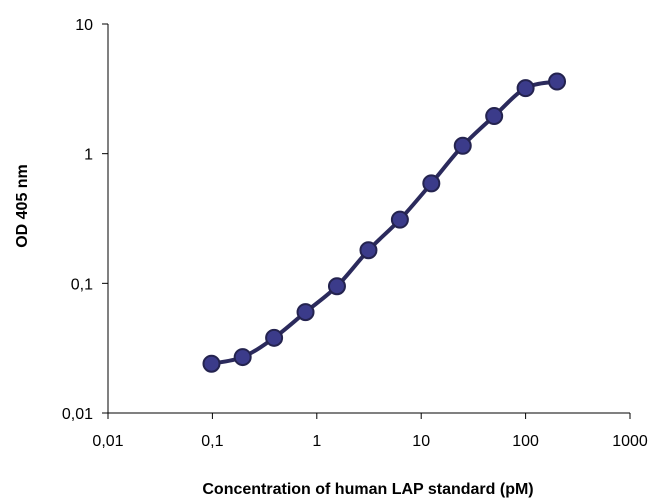 The height and width of the screenshot is (500, 652). I want to click on y-tick-label: 0,01, so click(77, 414).